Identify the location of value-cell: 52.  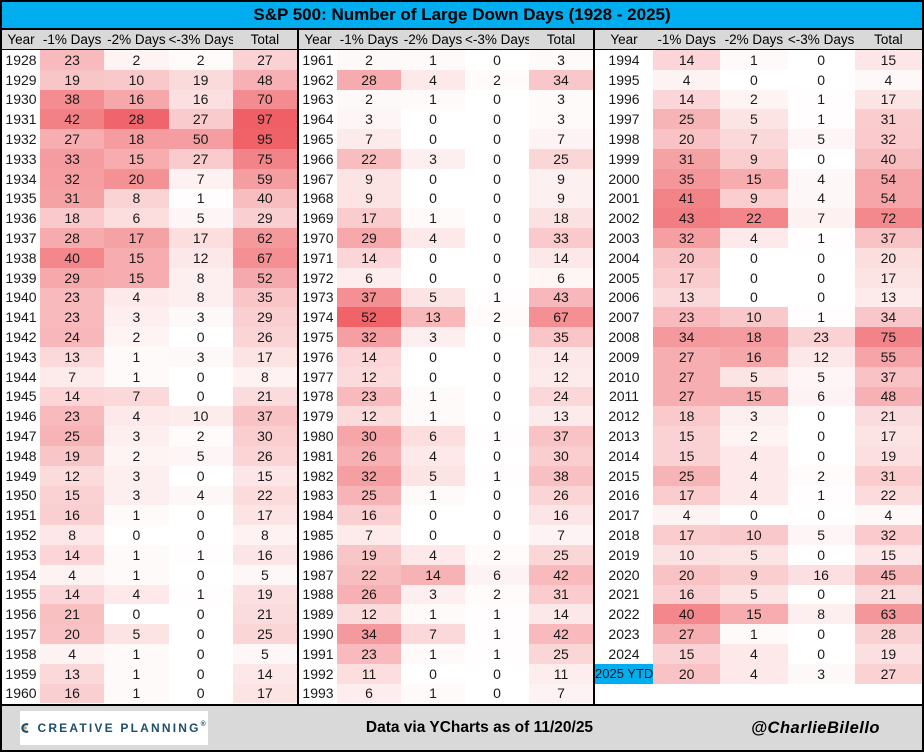
(369, 317).